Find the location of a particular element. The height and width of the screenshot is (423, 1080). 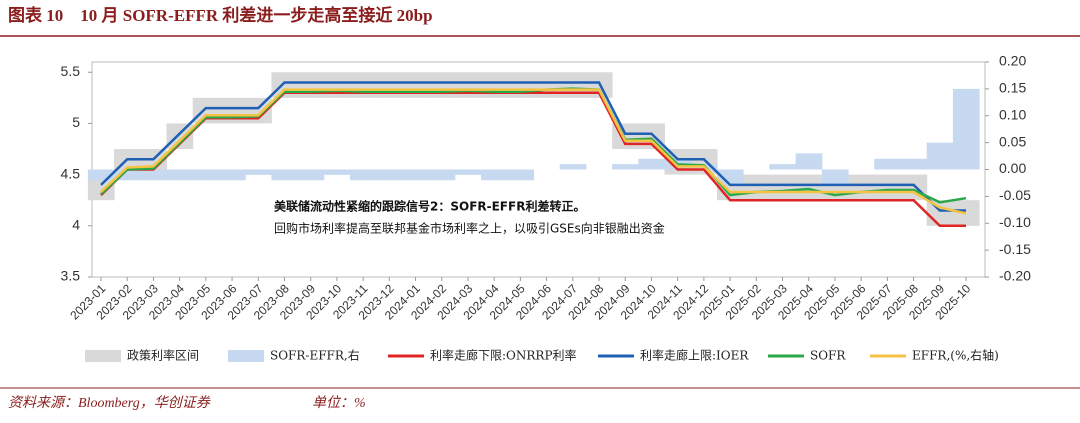

legend-label: SOFR-EFFR,右 is located at coordinates (315, 355).